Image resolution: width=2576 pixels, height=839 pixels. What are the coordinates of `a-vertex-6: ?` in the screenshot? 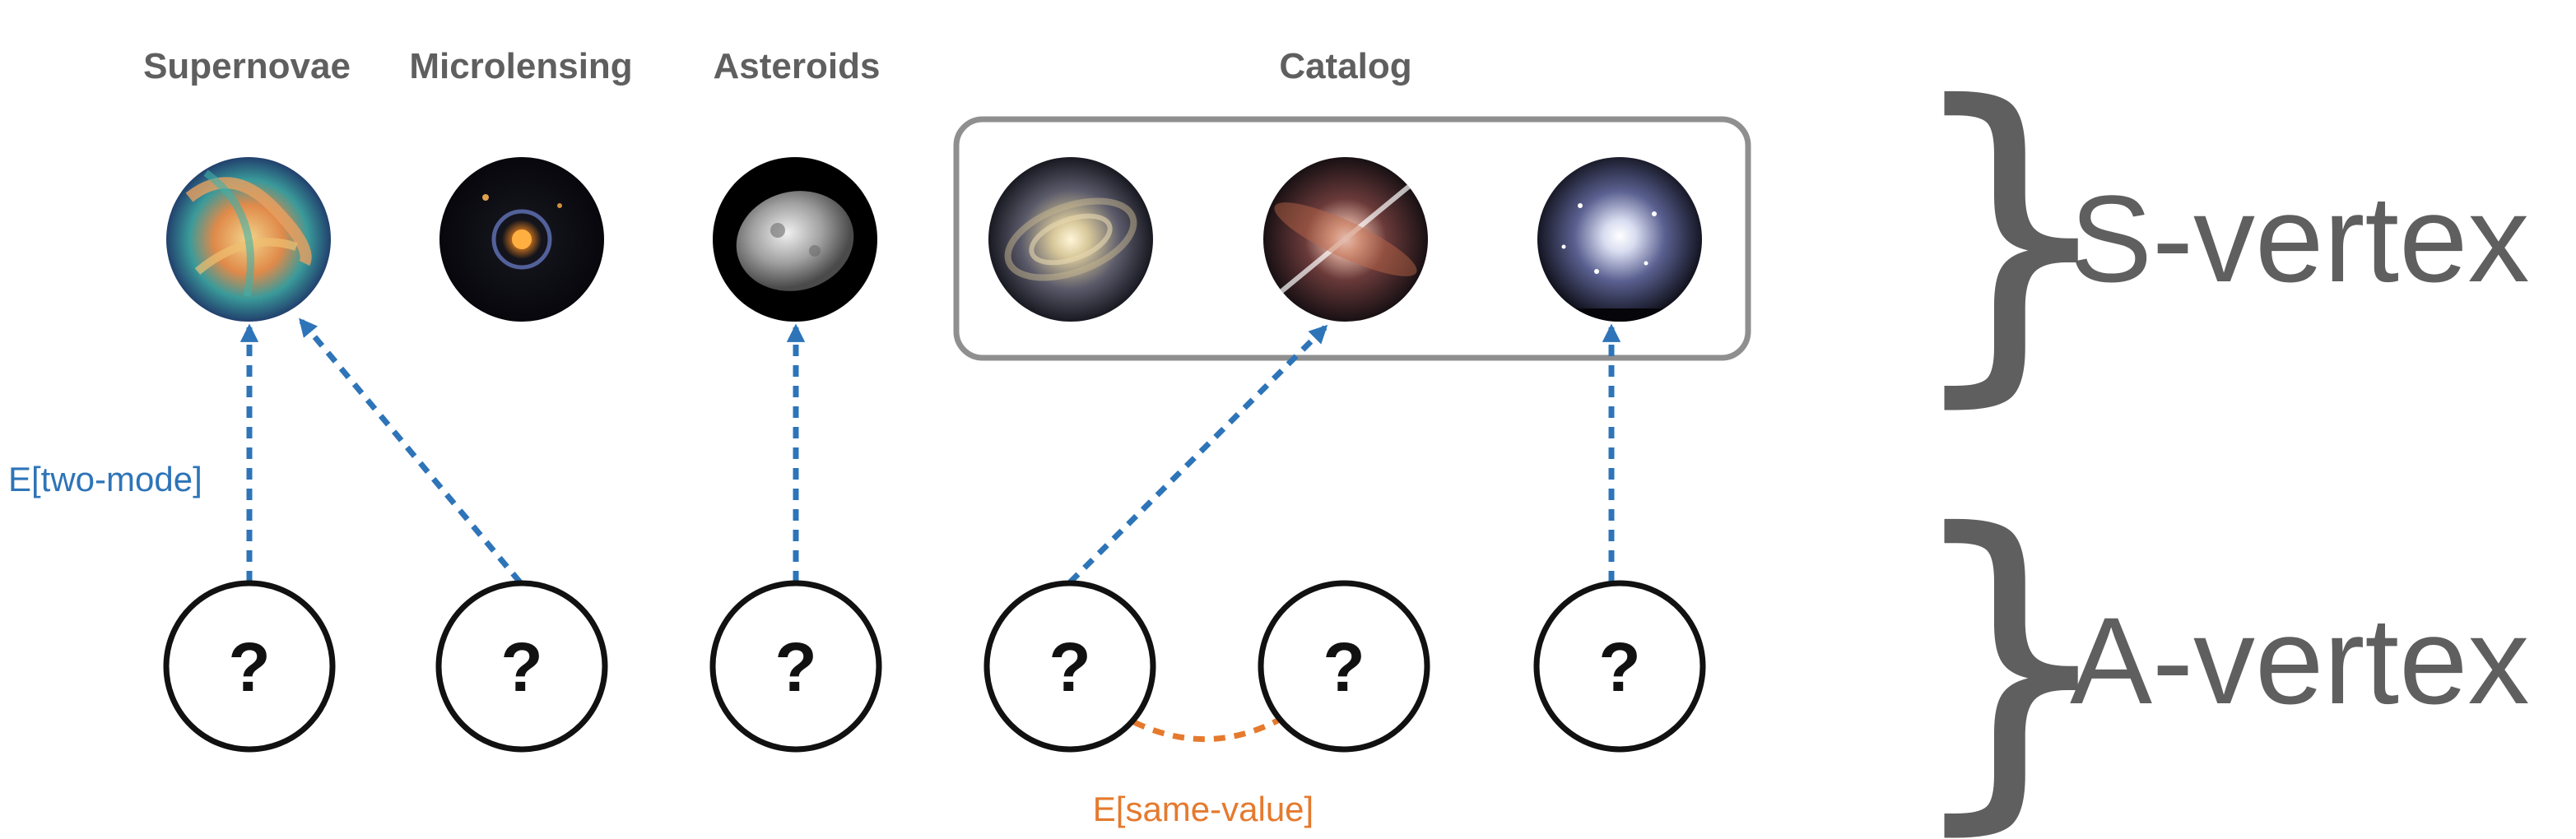 It's located at (1619, 666).